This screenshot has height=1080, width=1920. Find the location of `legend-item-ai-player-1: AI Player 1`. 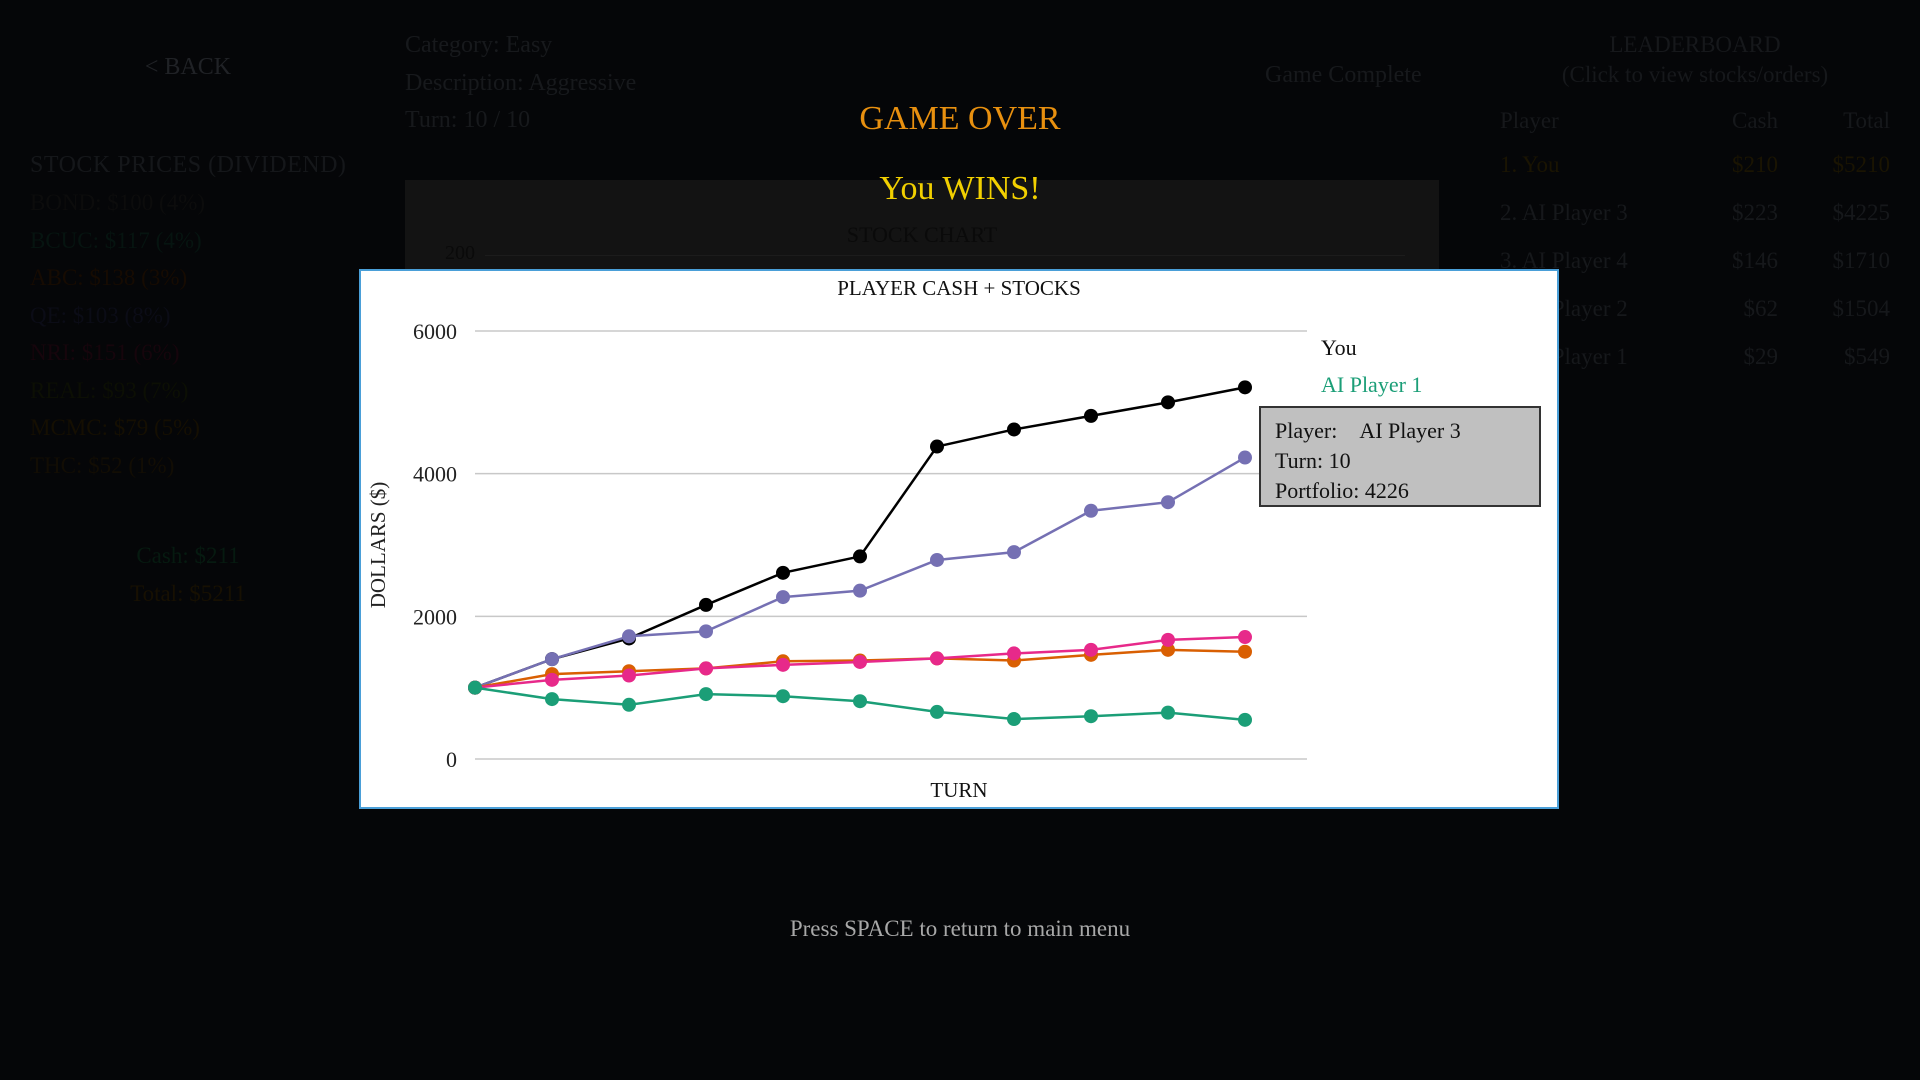

legend-item-ai-player-1: AI Player 1 is located at coordinates (1372, 384).